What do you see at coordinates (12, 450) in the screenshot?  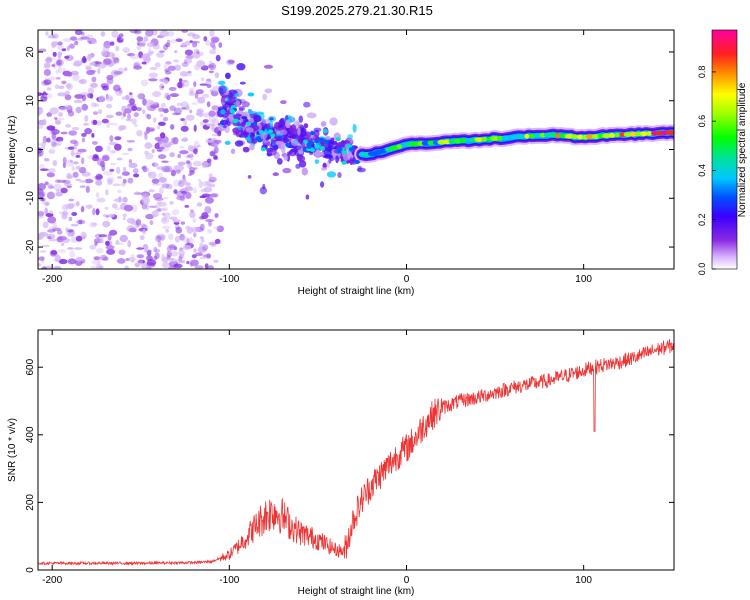 I see `snr-y-label: SNR (10 * v/v)` at bounding box center [12, 450].